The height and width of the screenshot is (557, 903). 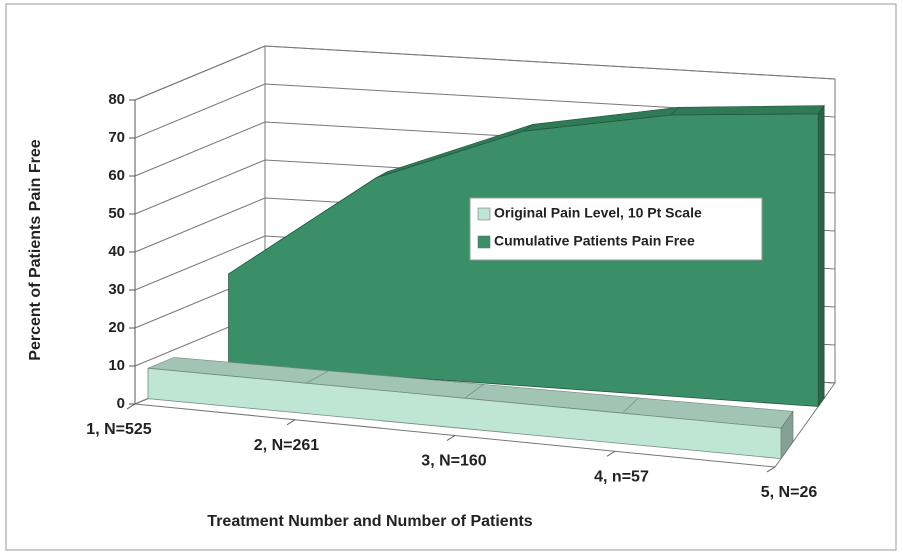 I want to click on y-tick-label: 20, so click(x=116, y=327).